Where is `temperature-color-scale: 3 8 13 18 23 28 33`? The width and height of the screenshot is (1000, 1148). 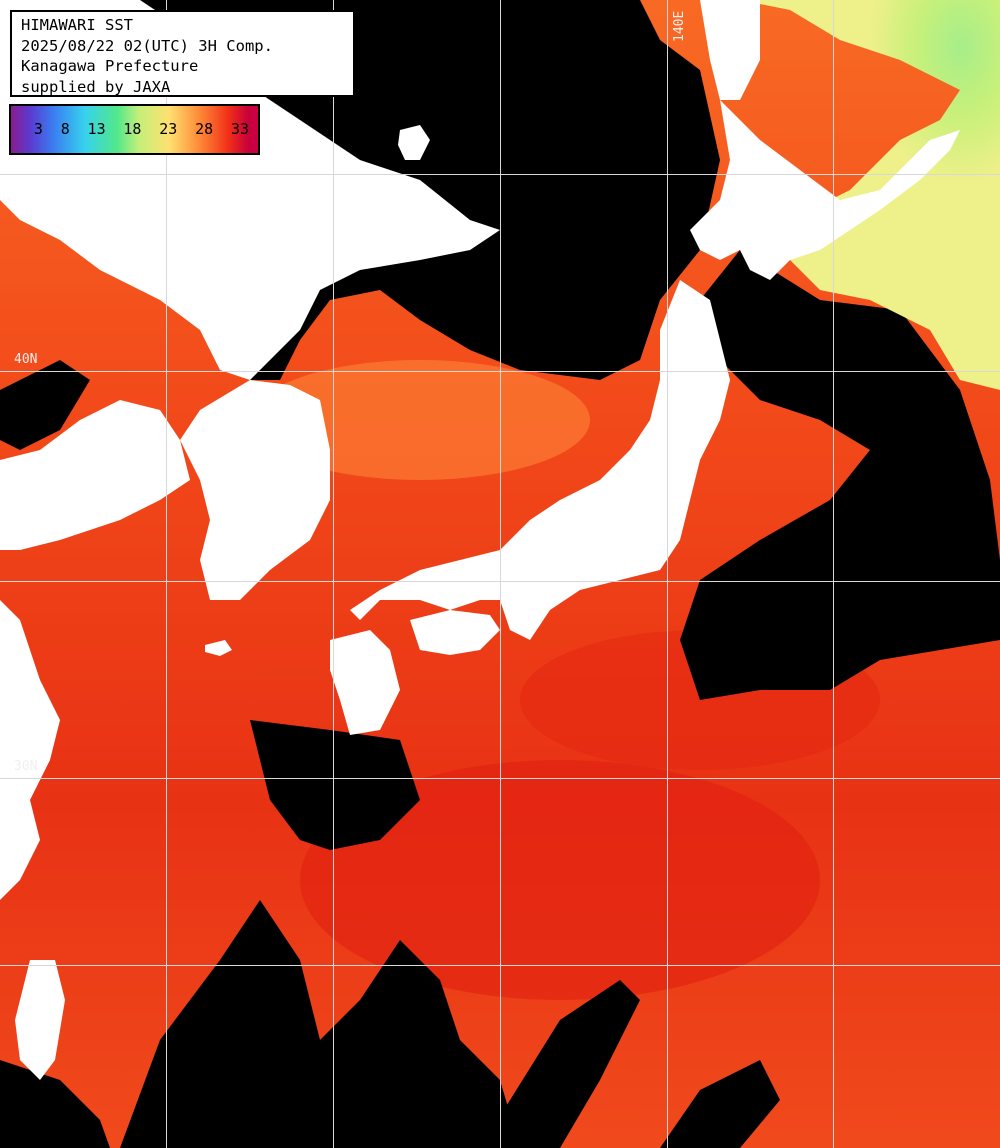 temperature-color-scale: 3 8 13 18 23 28 33 is located at coordinates (134, 129).